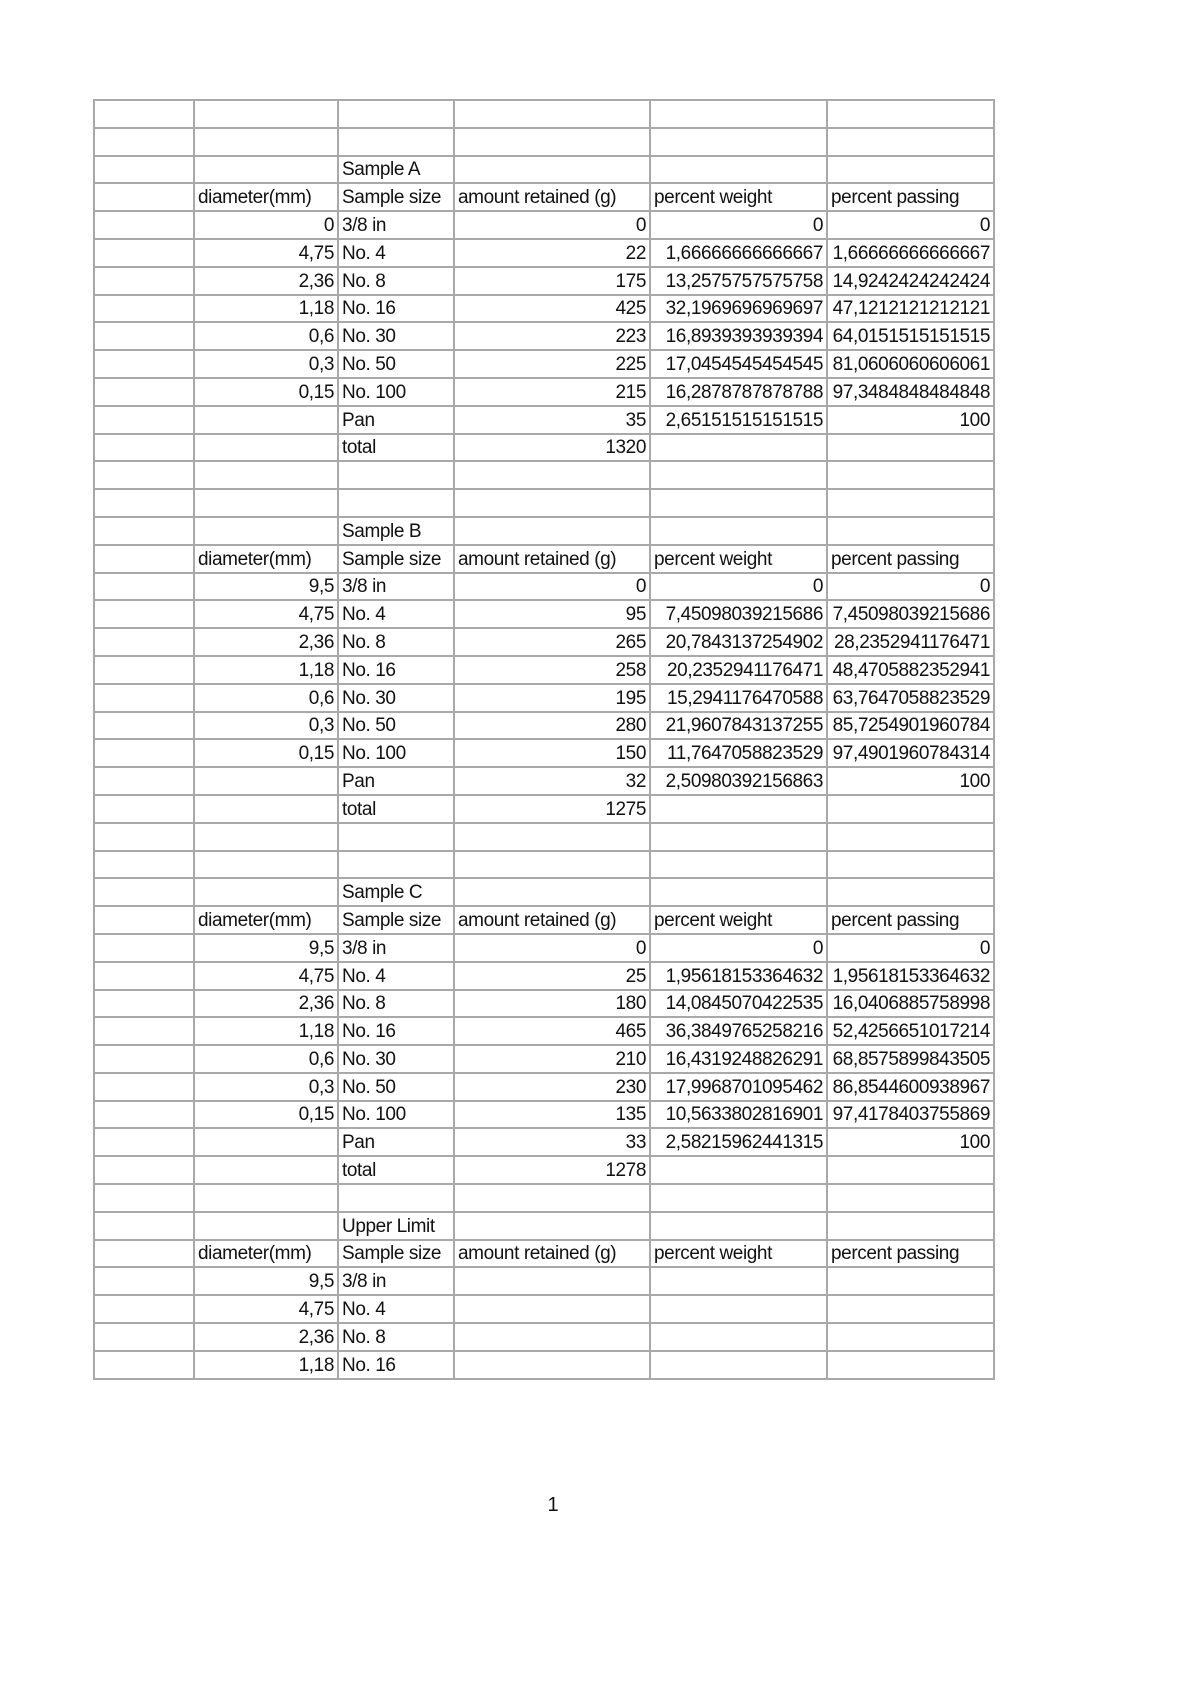  Describe the element at coordinates (396, 669) in the screenshot. I see `table-cell: No. 16` at that location.